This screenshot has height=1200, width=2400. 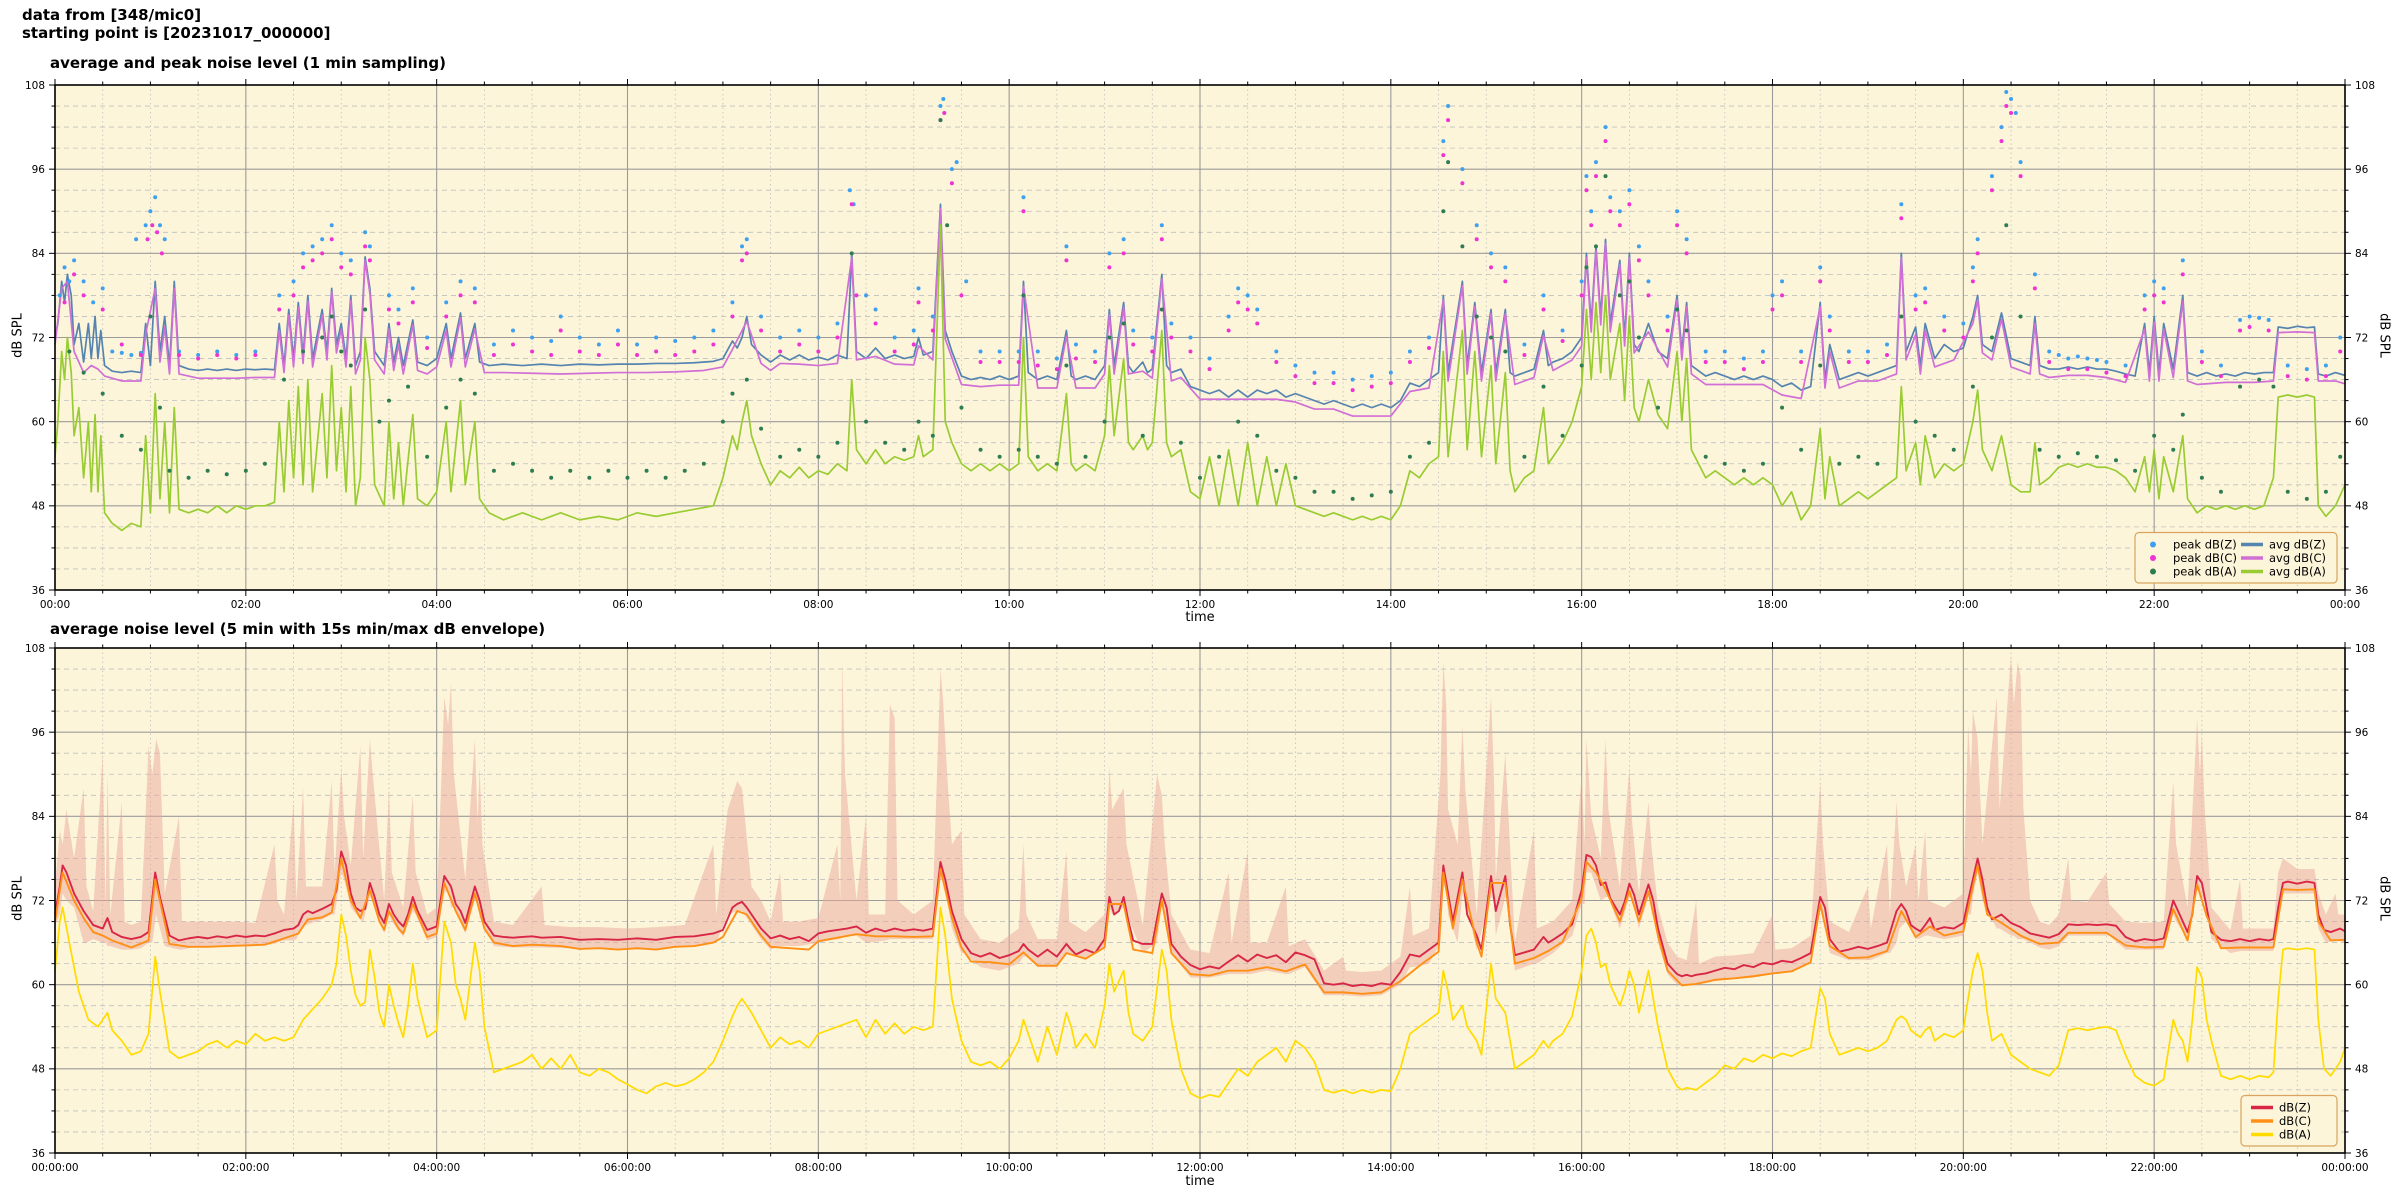 I want to click on legend-label: peak dB(A), so click(x=2205, y=572).